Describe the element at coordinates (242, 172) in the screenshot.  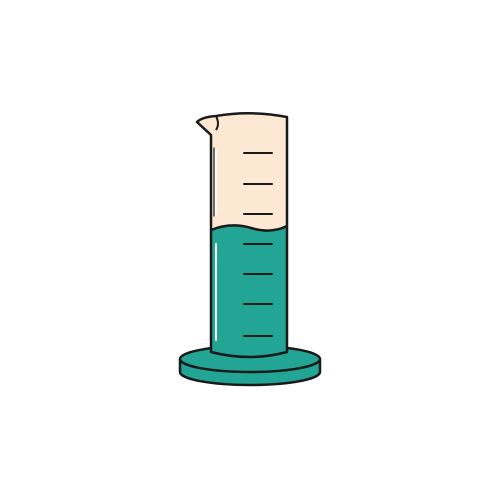
I see `cylinder-glass` at that location.